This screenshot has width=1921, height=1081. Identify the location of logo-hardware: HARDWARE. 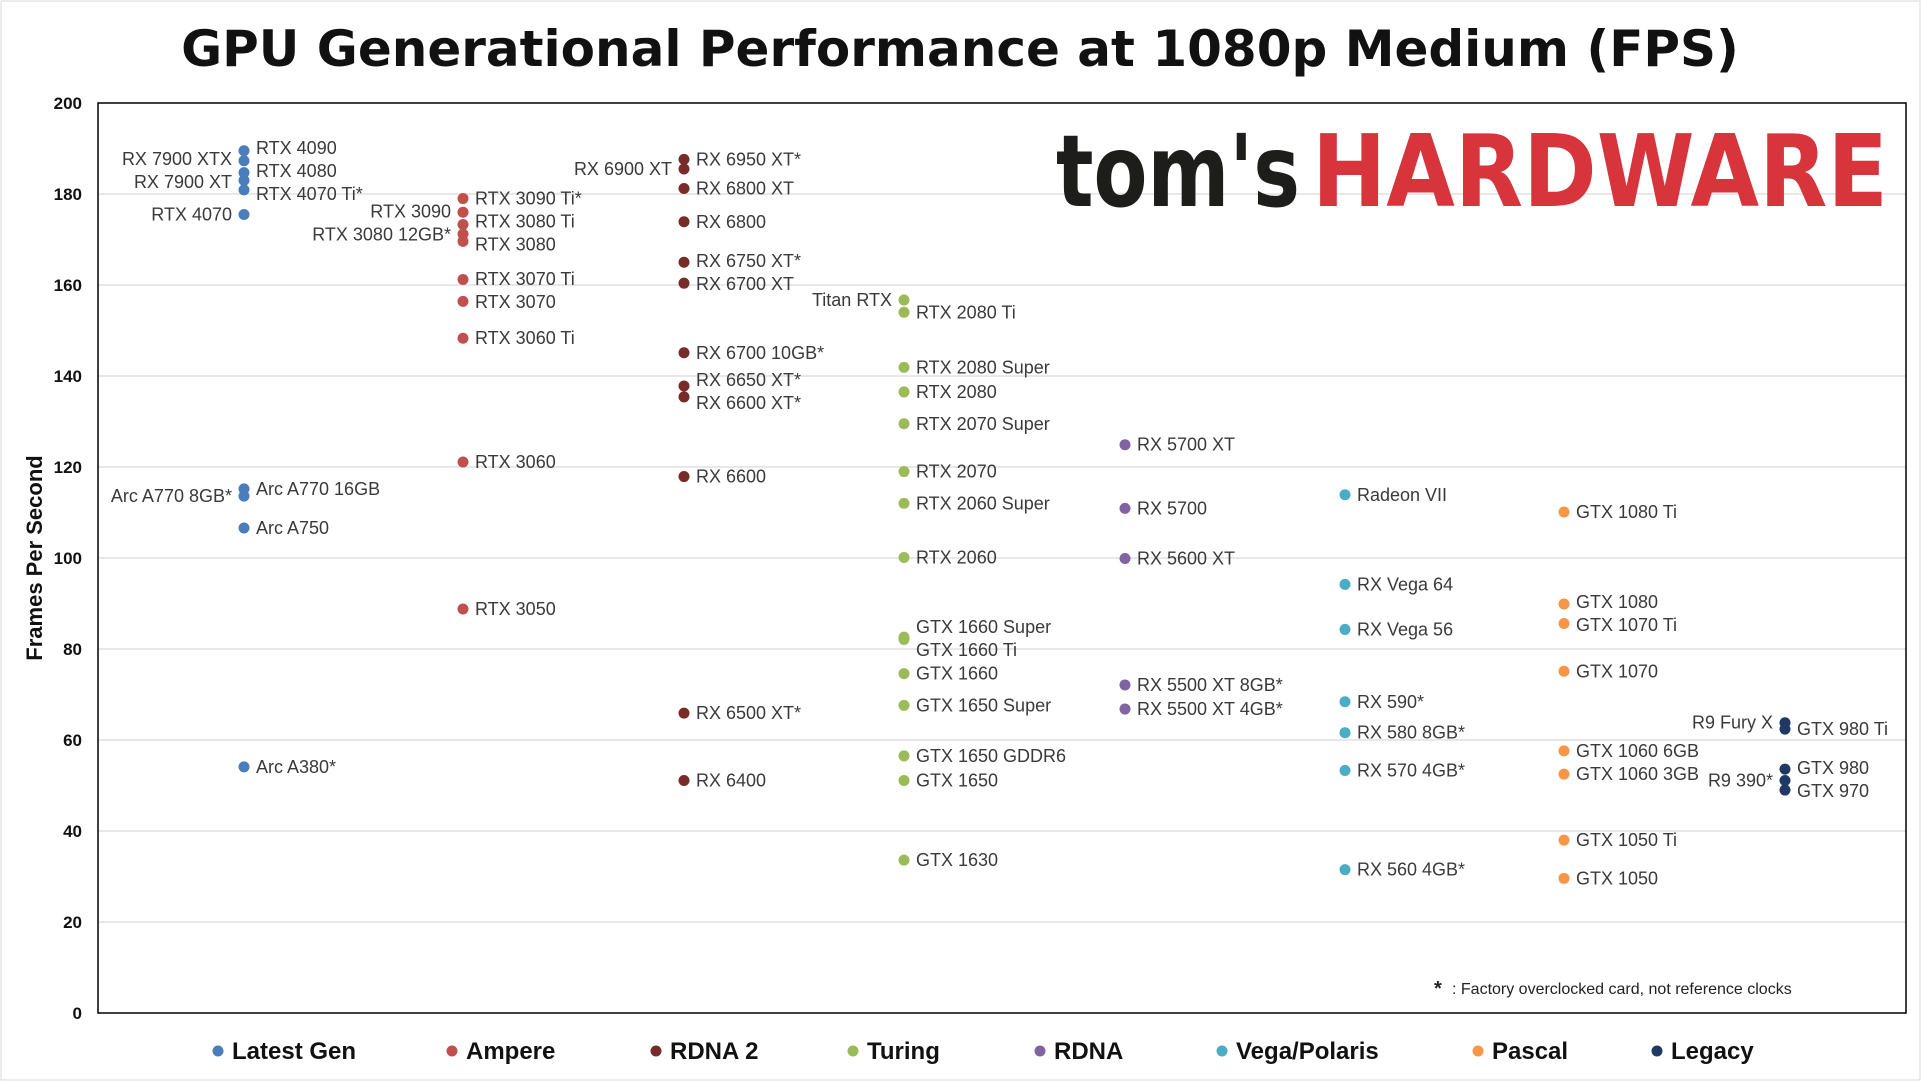
(1600, 171).